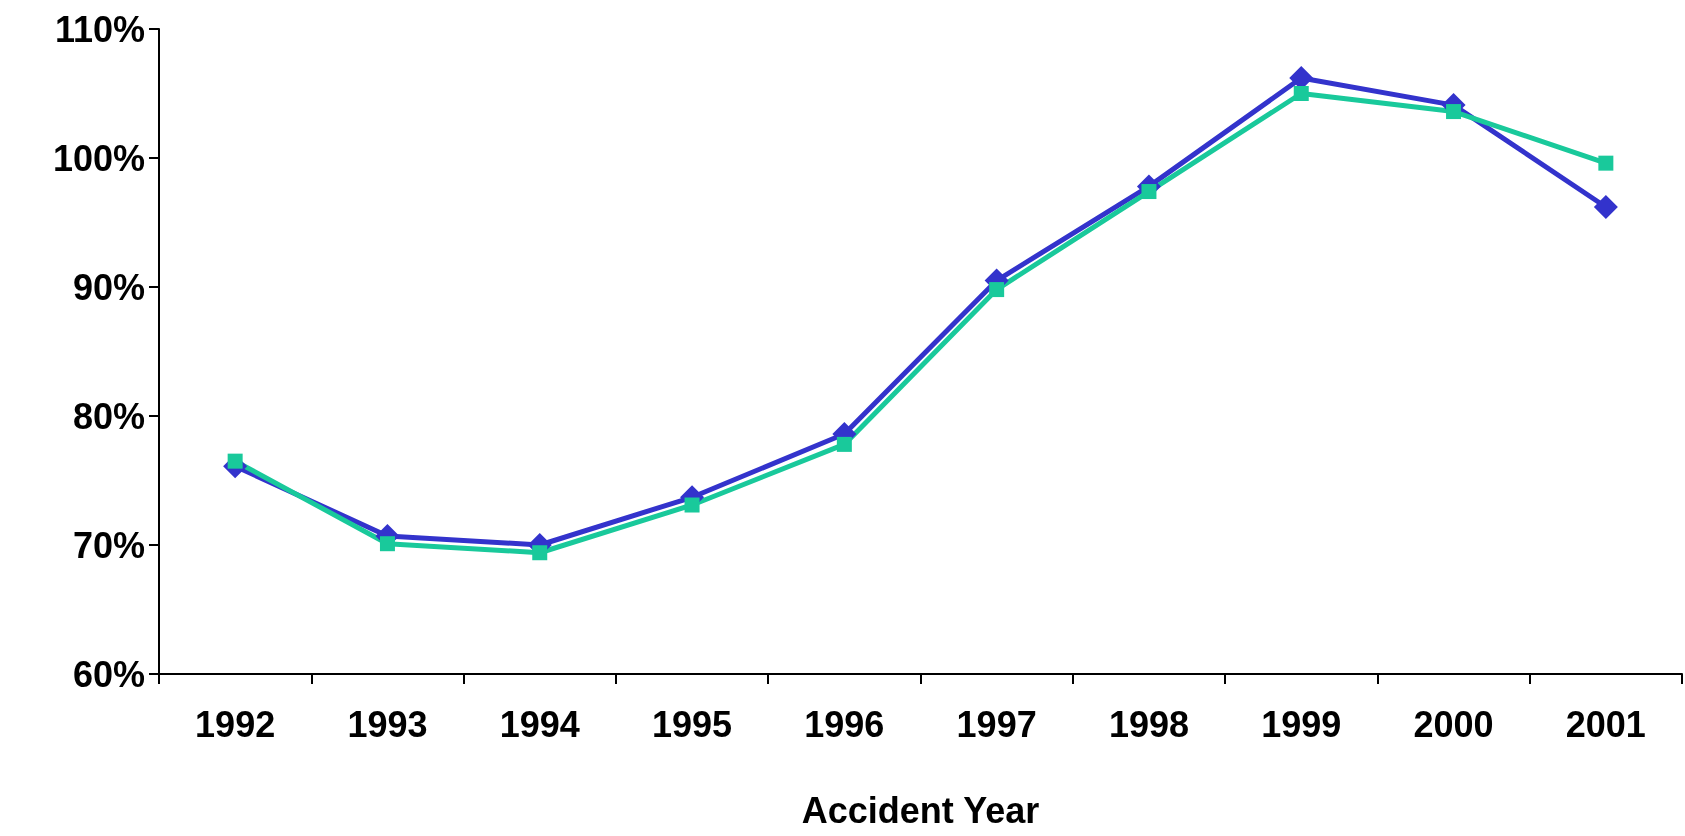  I want to click on y-tick-label: 70%, so click(108, 545).